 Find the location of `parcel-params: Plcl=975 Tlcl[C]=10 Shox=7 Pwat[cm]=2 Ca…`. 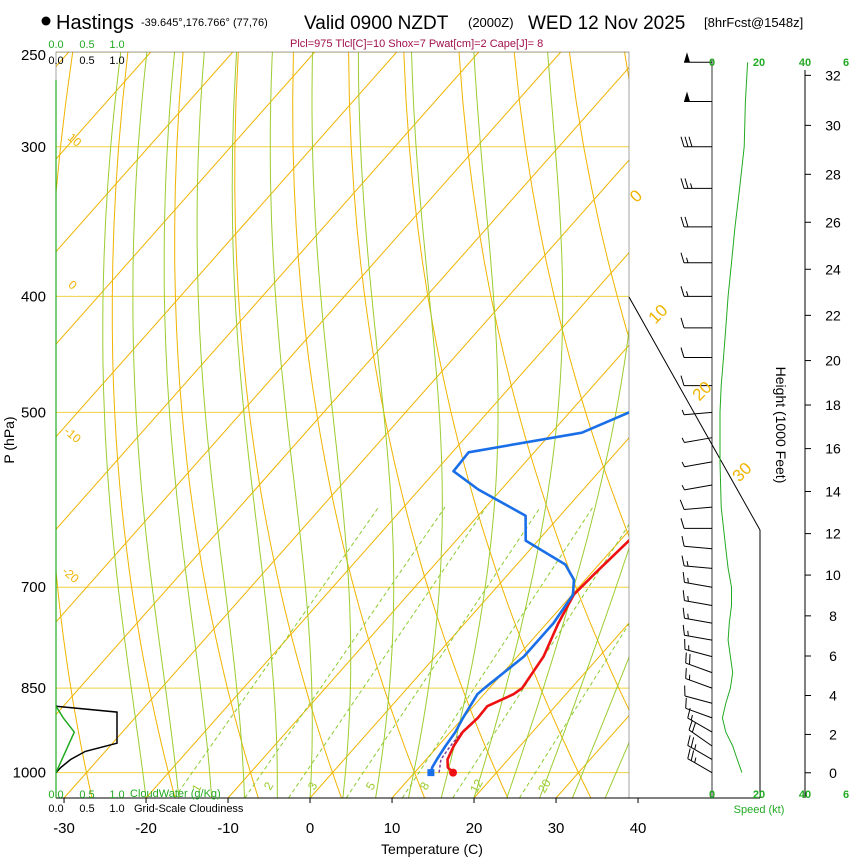

parcel-params: Plcl=975 Tlcl[C]=10 Shox=7 Pwat[cm]=2 Ca… is located at coordinates (416, 44).